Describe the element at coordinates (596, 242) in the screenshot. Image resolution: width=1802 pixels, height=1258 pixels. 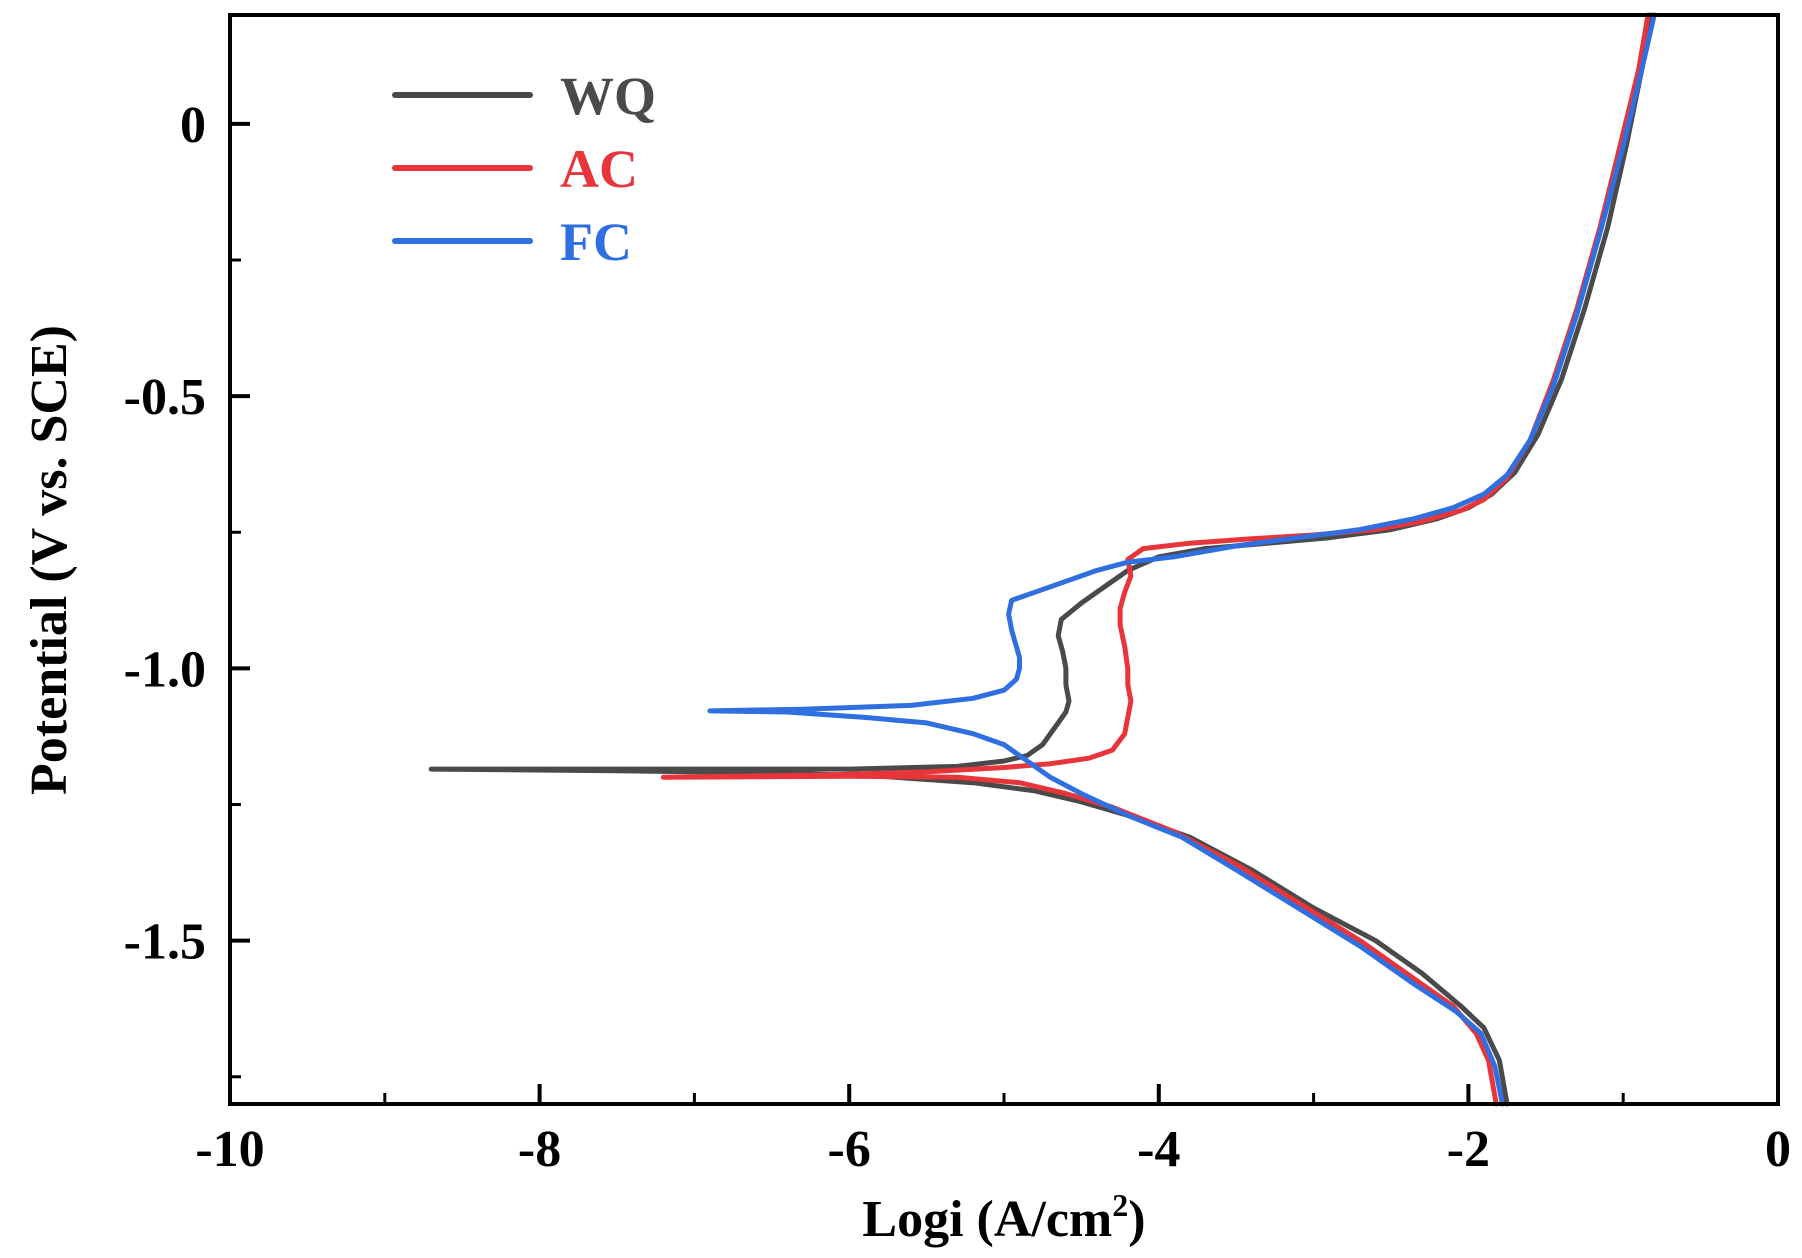
I see `legend-label-fc: FC` at that location.